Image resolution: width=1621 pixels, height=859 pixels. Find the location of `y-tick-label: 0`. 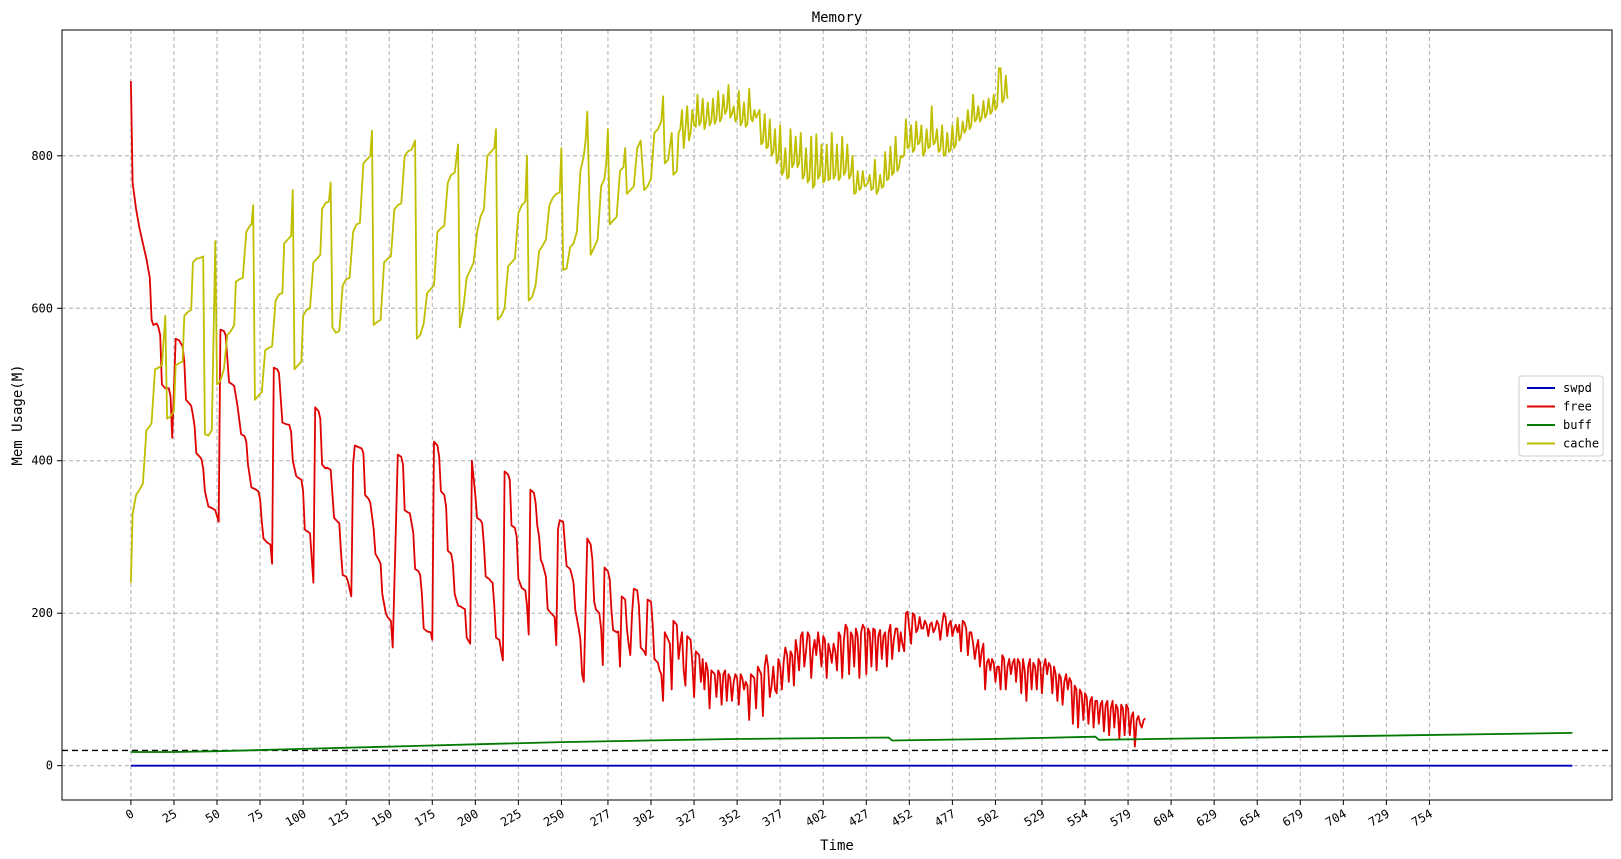

y-tick-label: 0 is located at coordinates (49, 766).